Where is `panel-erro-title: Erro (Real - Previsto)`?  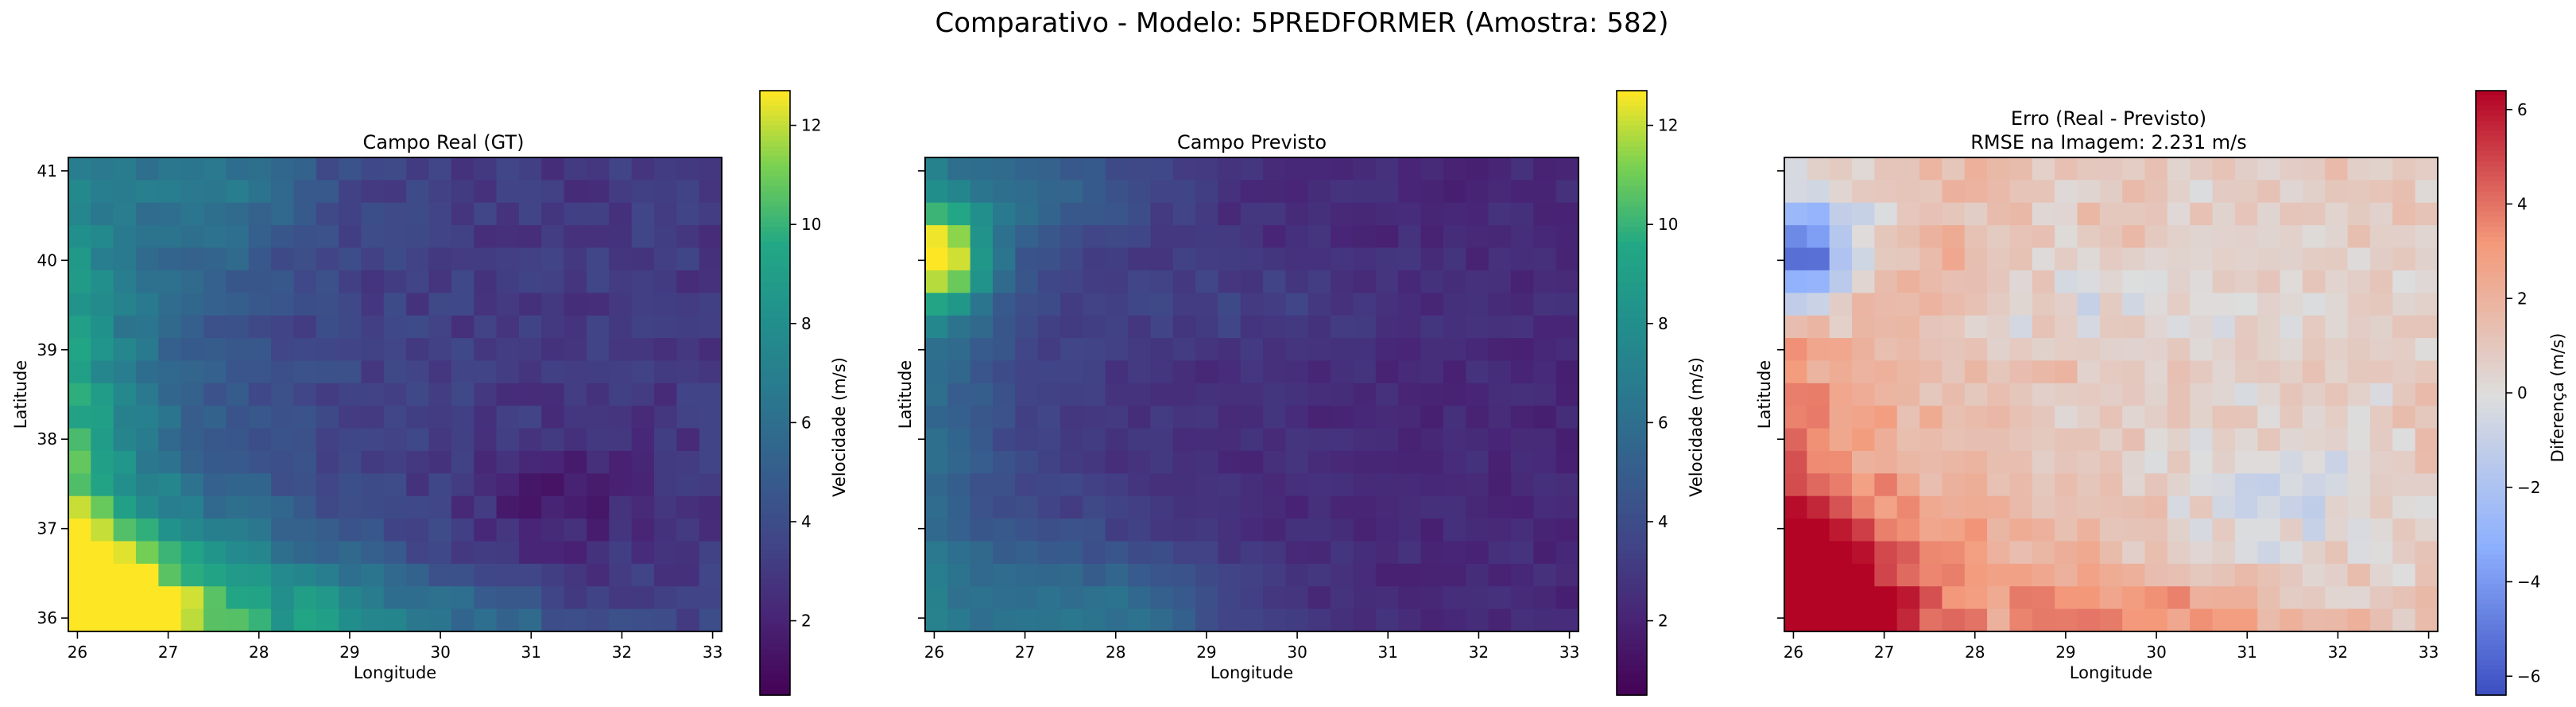
panel-erro-title: Erro (Real - Previsto) is located at coordinates (2108, 119).